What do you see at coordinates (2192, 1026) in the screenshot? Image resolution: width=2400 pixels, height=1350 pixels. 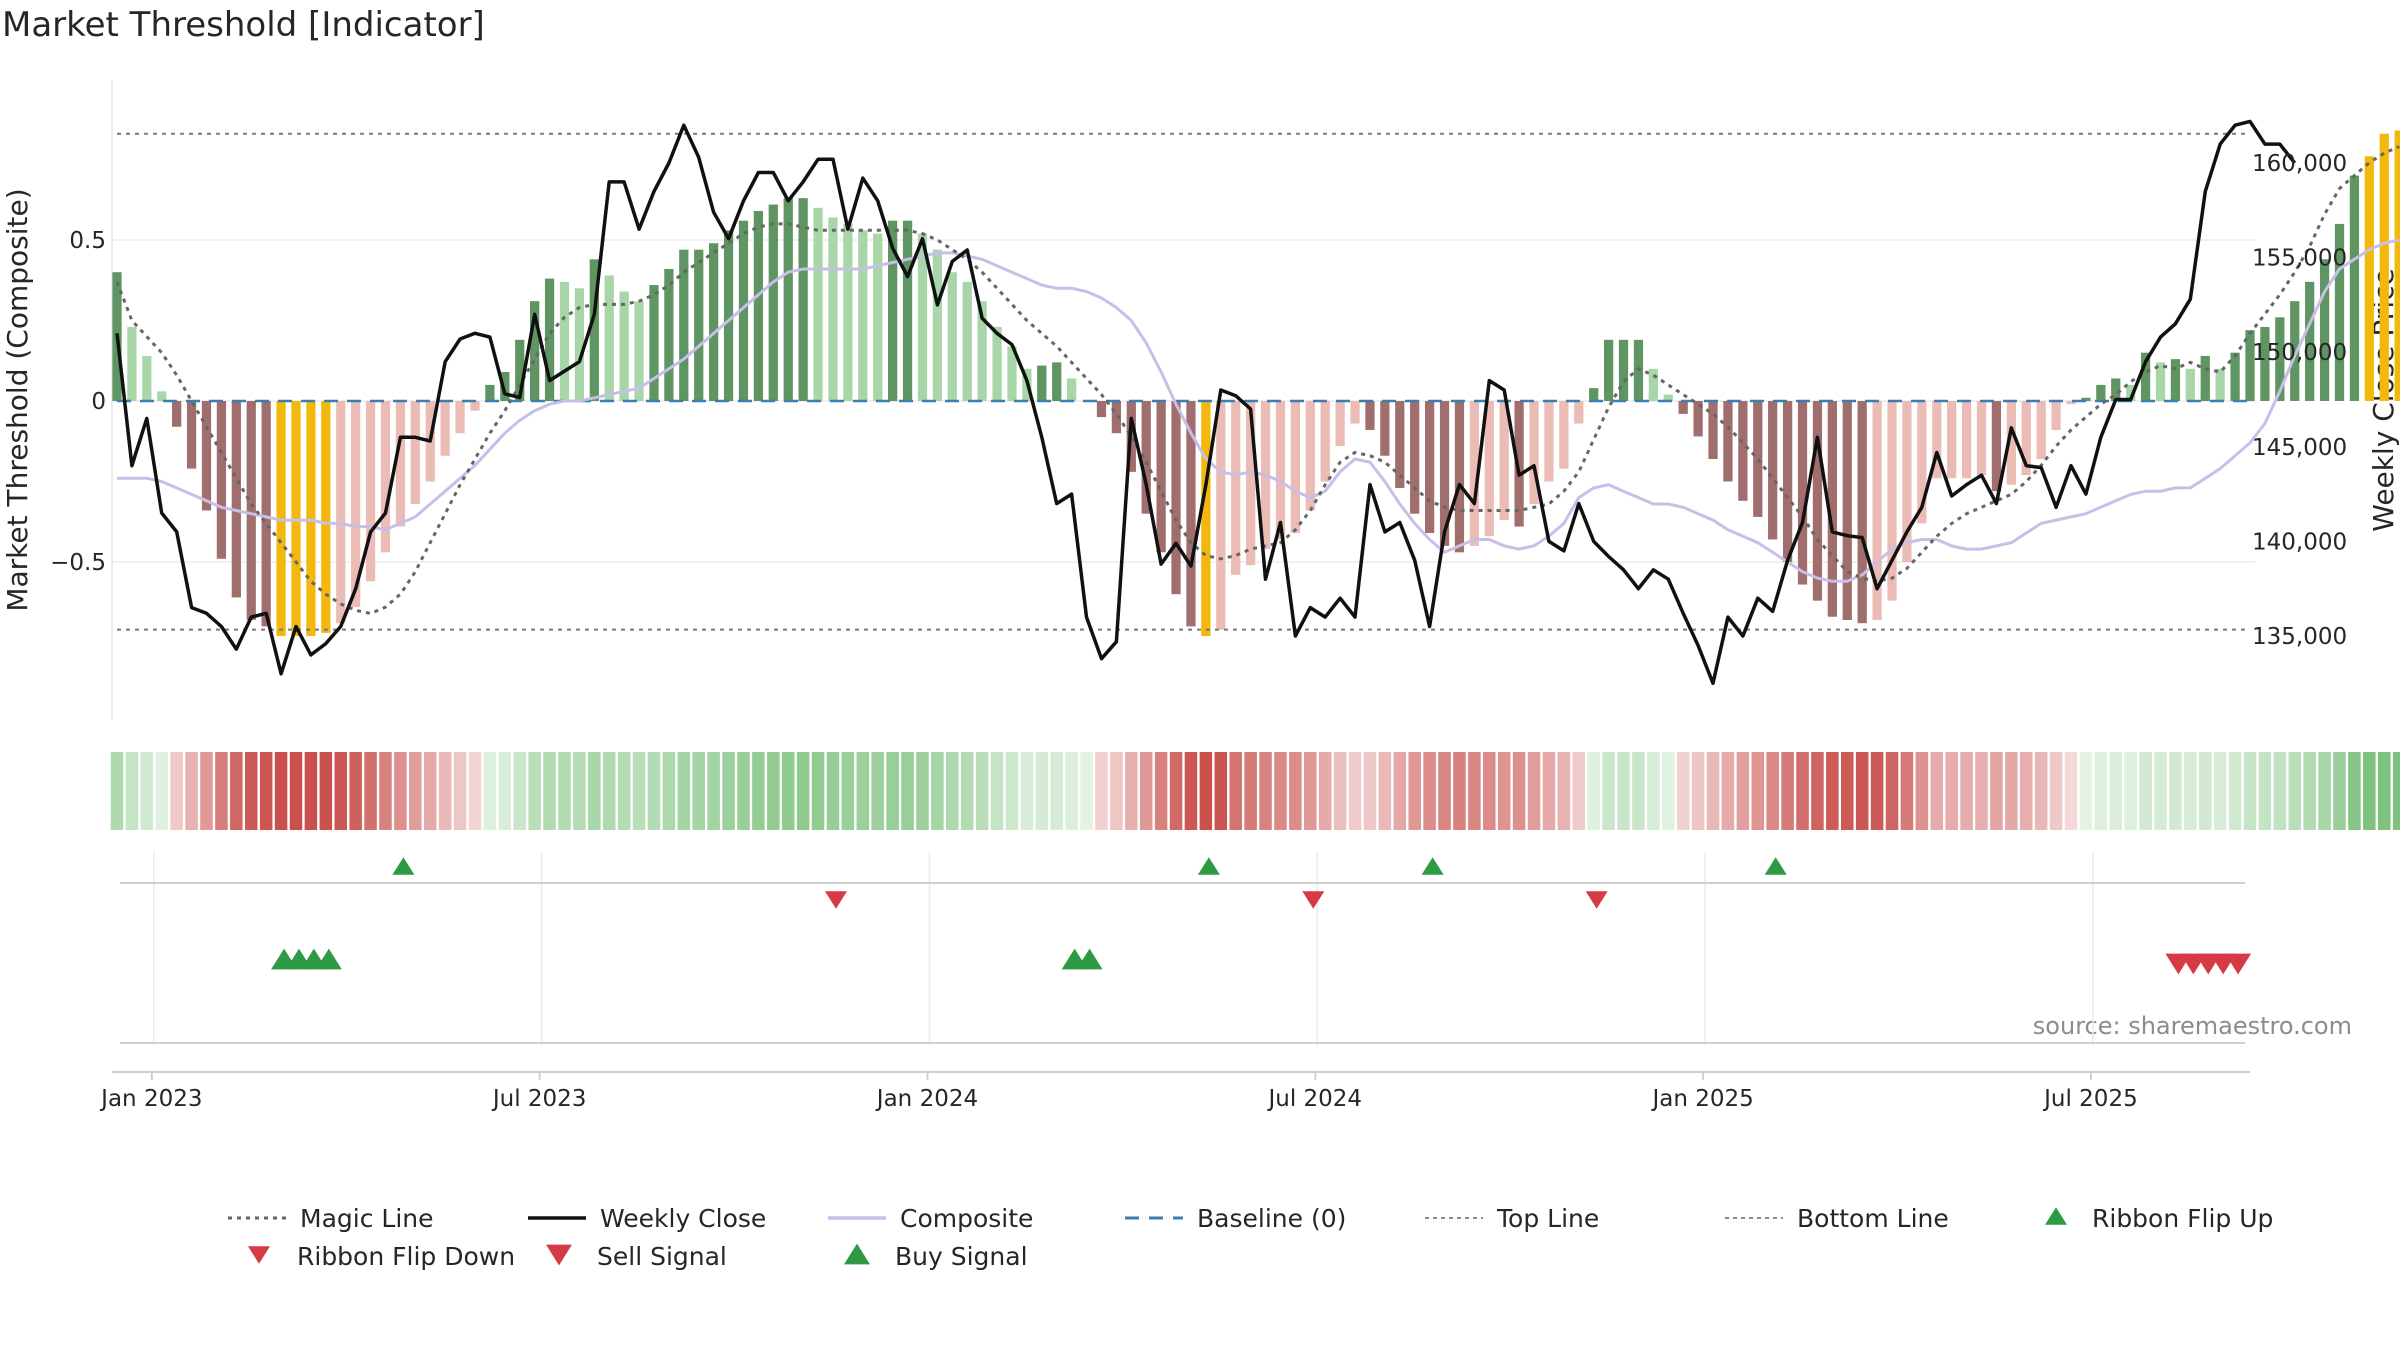 I see `source-label: source: sharemaestro.com` at bounding box center [2192, 1026].